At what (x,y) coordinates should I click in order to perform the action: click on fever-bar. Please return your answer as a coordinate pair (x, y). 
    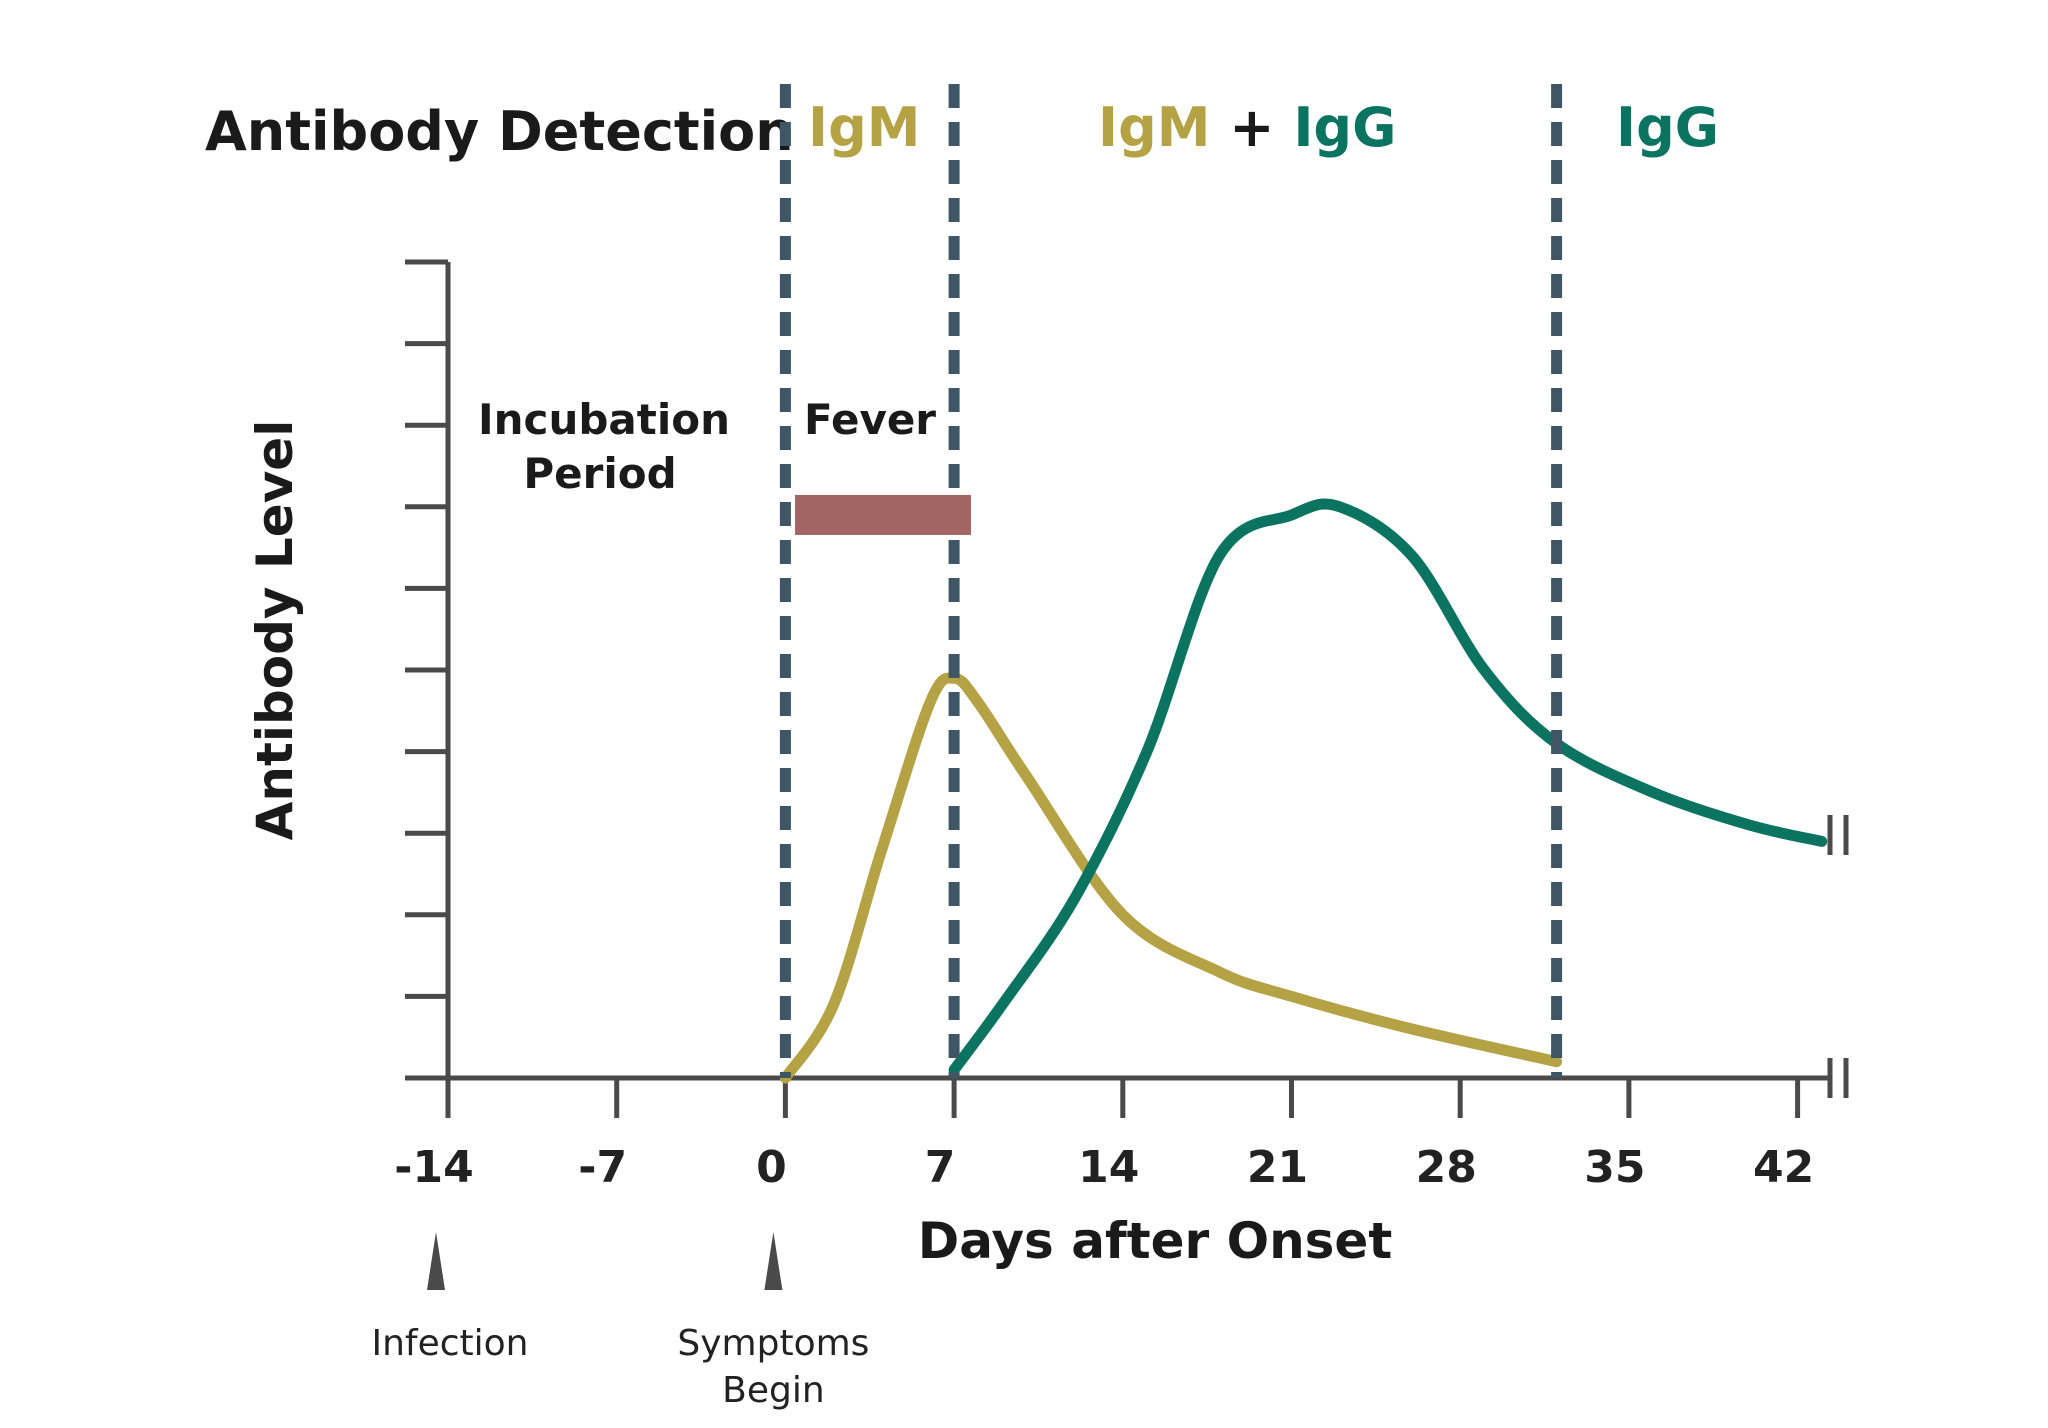
    Looking at the image, I should click on (883, 514).